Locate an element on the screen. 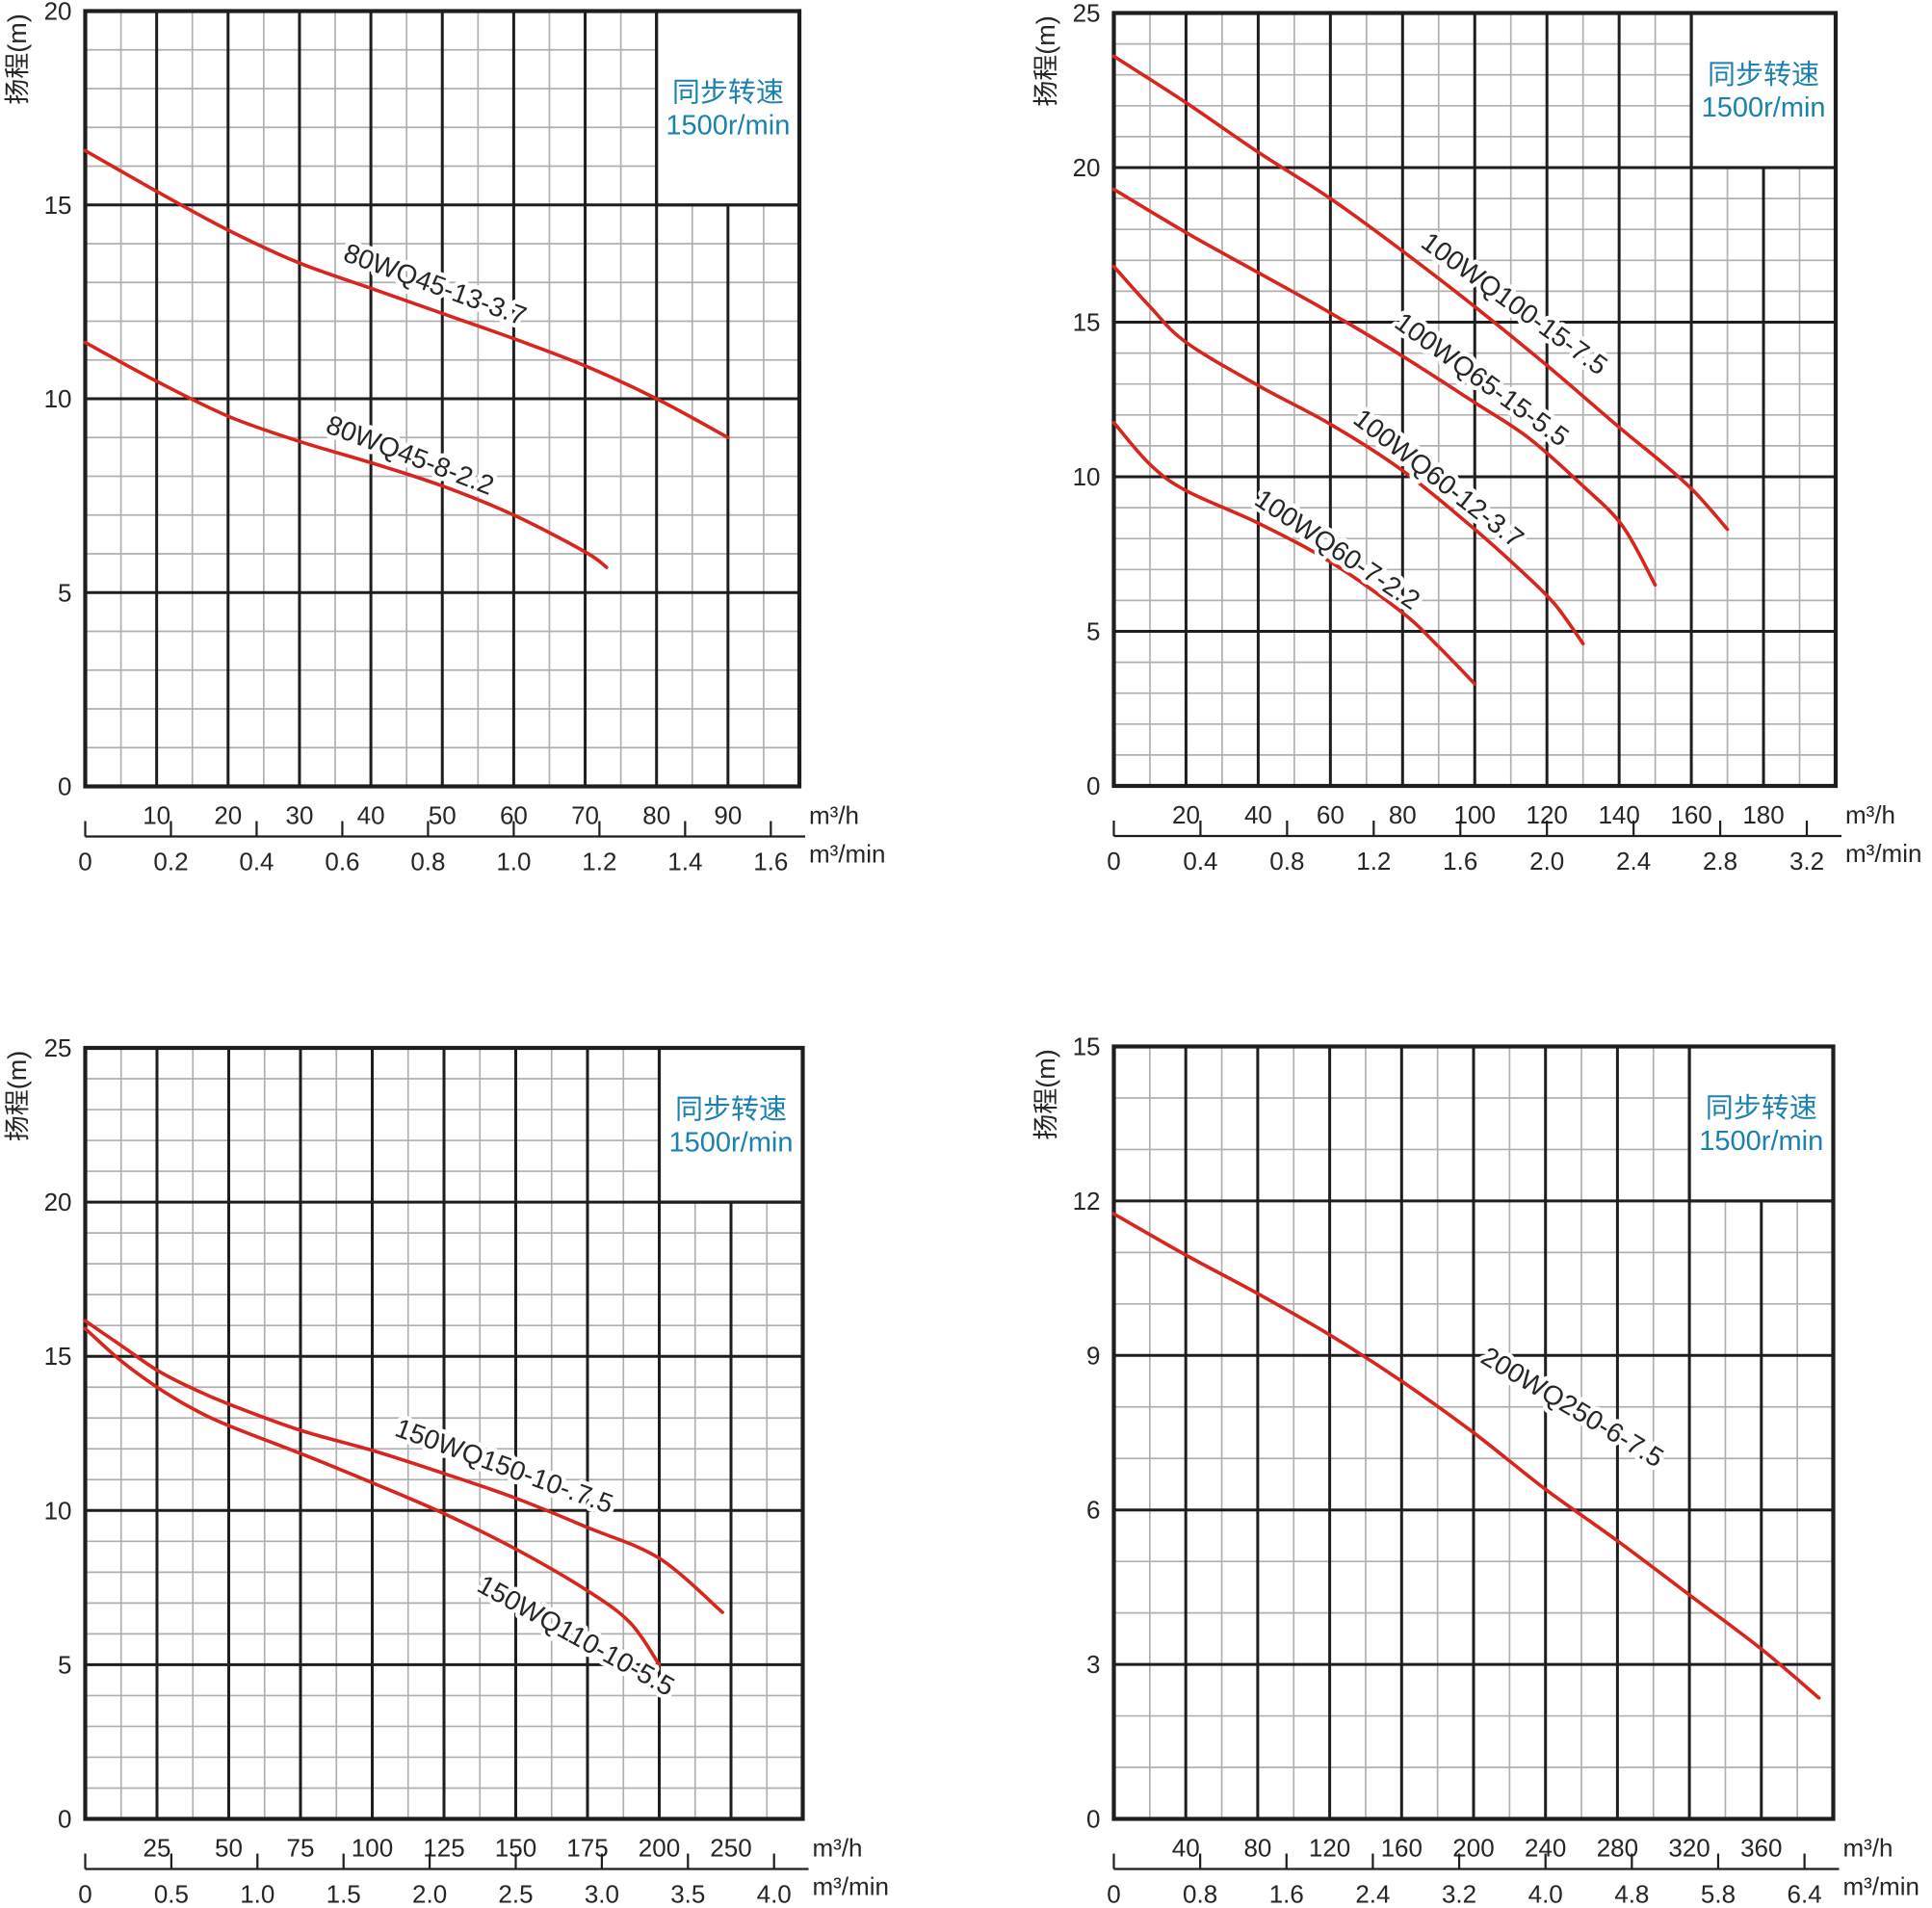 This screenshot has height=1908, width=1932. x-primary-tick-label: 60 is located at coordinates (1331, 814).